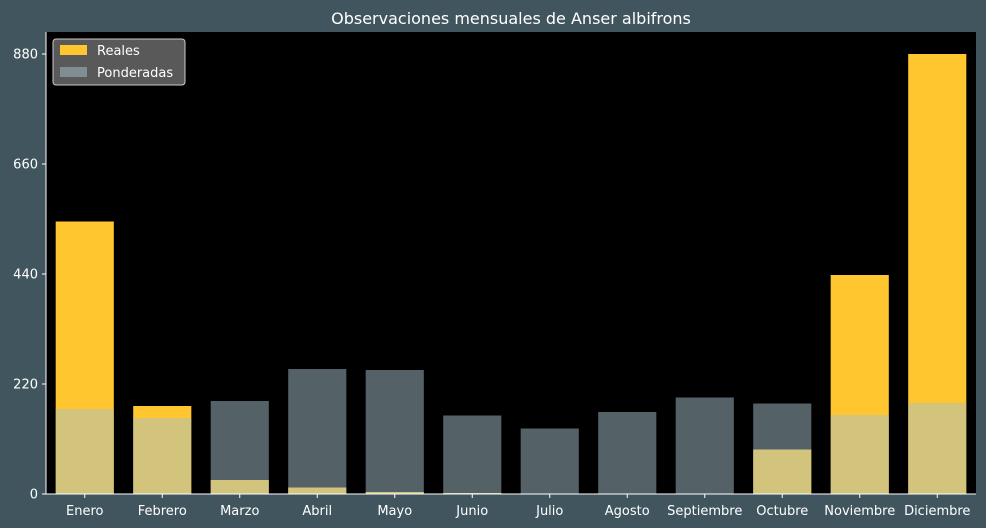 The width and height of the screenshot is (986, 528). I want to click on bar-ponderadas-octubre, so click(782, 448).